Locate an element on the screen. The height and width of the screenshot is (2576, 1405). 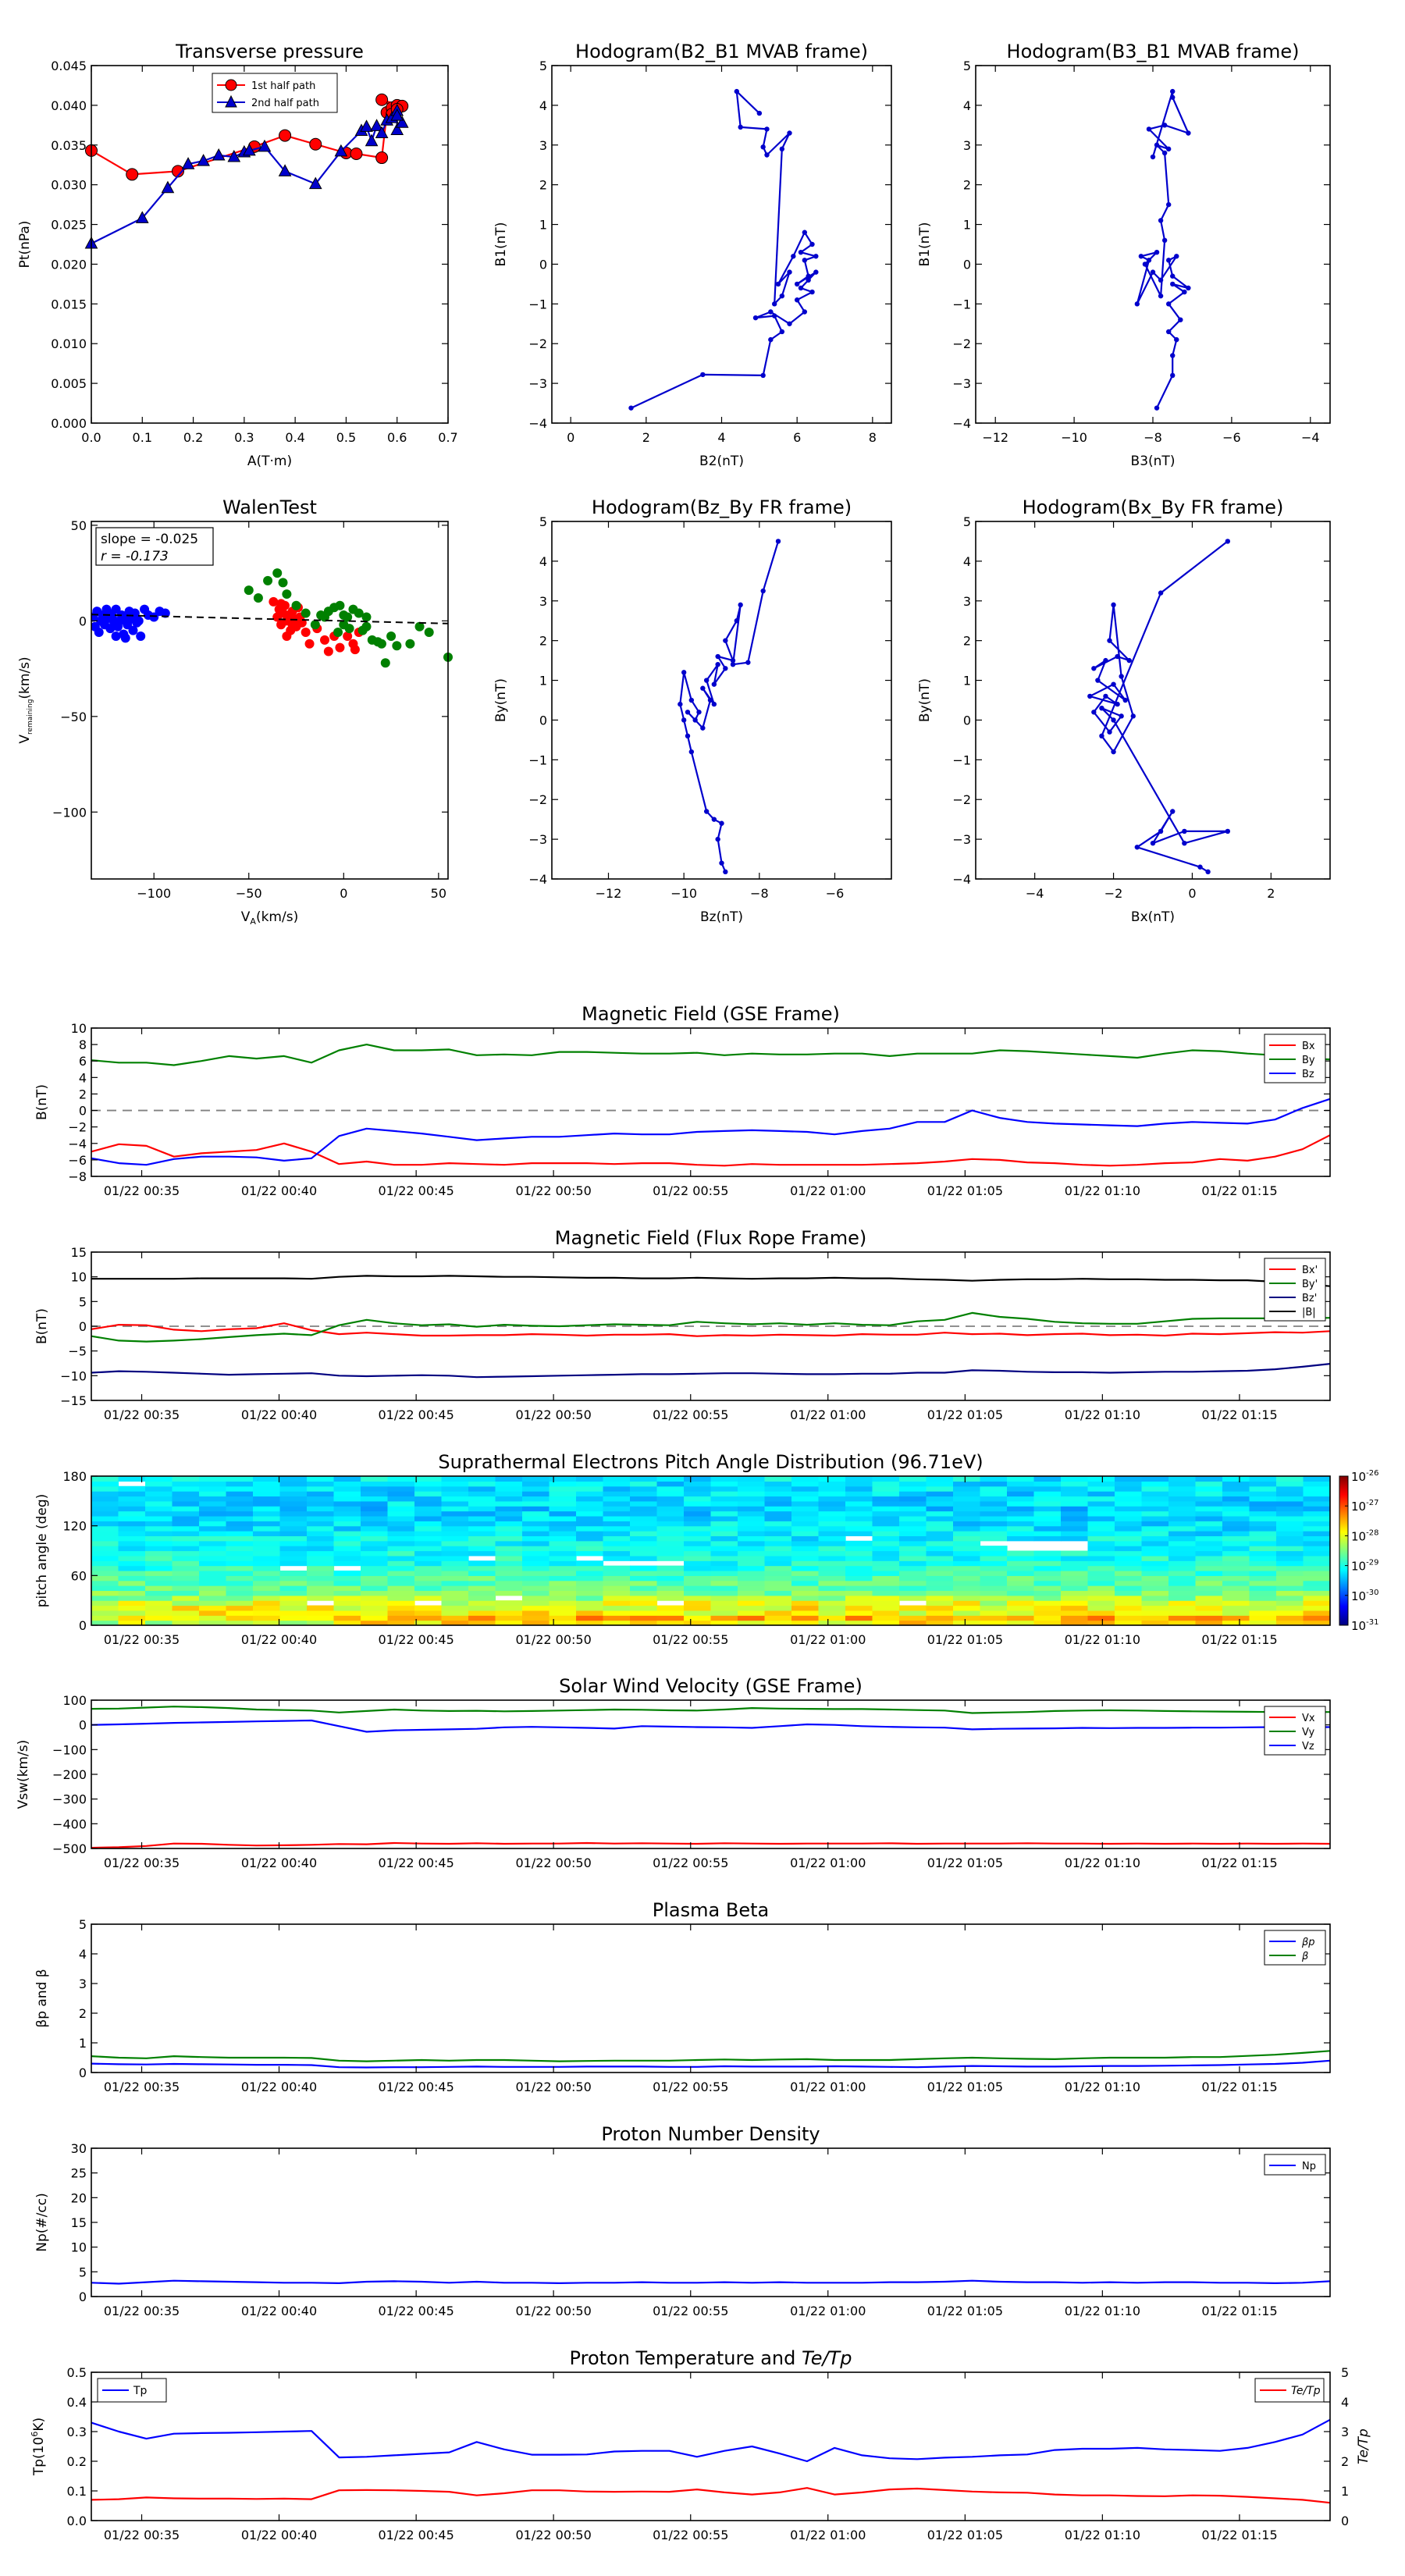
y-tick-label: 2 is located at coordinates (967, 185).